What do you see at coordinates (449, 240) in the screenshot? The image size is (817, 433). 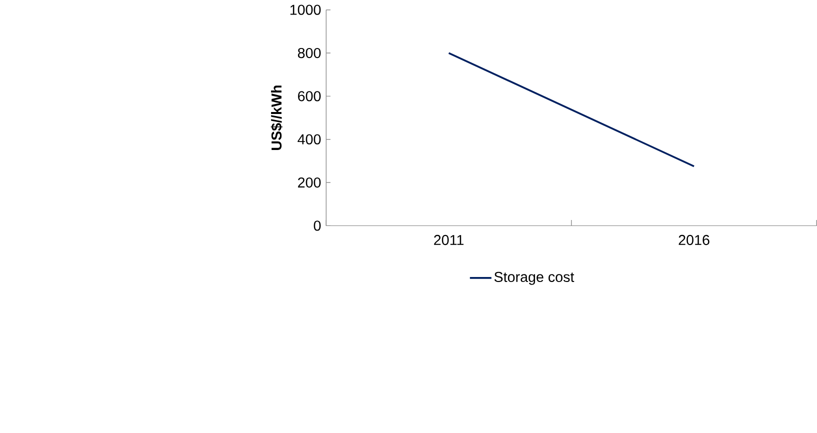 I see `x-tick-label: 2011` at bounding box center [449, 240].